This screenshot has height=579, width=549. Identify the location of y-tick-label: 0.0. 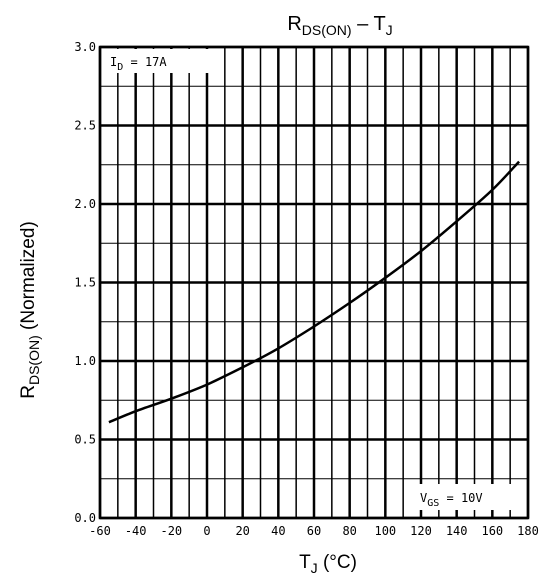
(85, 518).